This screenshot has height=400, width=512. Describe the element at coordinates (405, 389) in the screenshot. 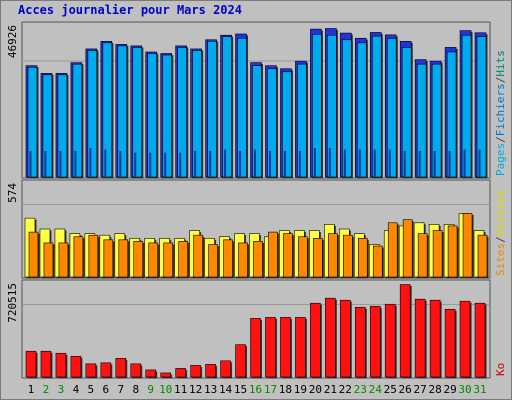

I see `x-tick-label-day-26: 26` at that location.